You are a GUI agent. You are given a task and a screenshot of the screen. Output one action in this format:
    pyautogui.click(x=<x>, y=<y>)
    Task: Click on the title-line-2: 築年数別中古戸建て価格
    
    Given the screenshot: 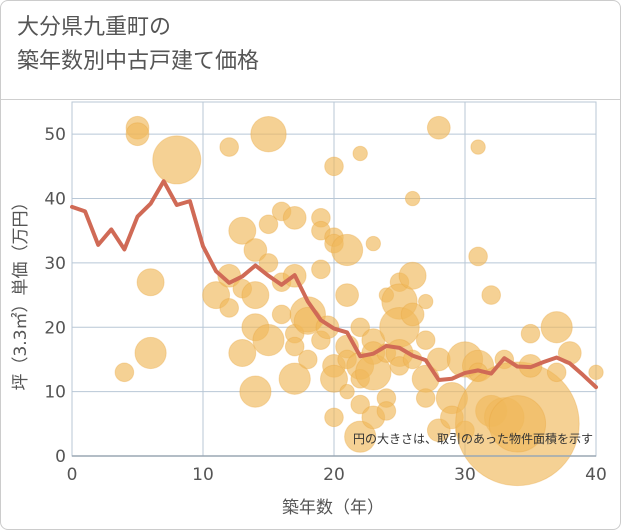 What is the action you would take?
    pyautogui.click(x=138, y=61)
    